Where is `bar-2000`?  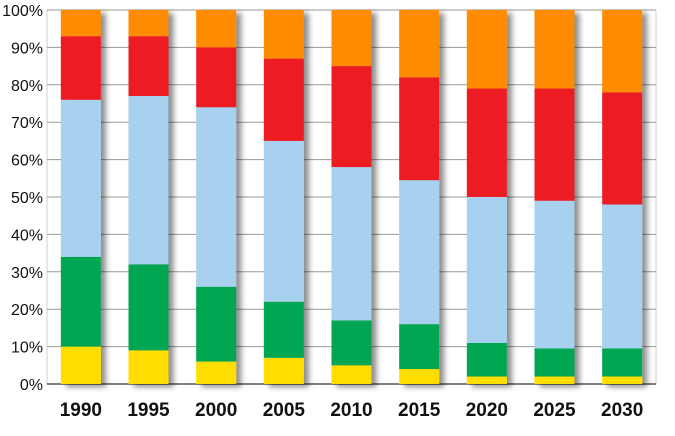
bar-2000 is located at coordinates (216, 197).